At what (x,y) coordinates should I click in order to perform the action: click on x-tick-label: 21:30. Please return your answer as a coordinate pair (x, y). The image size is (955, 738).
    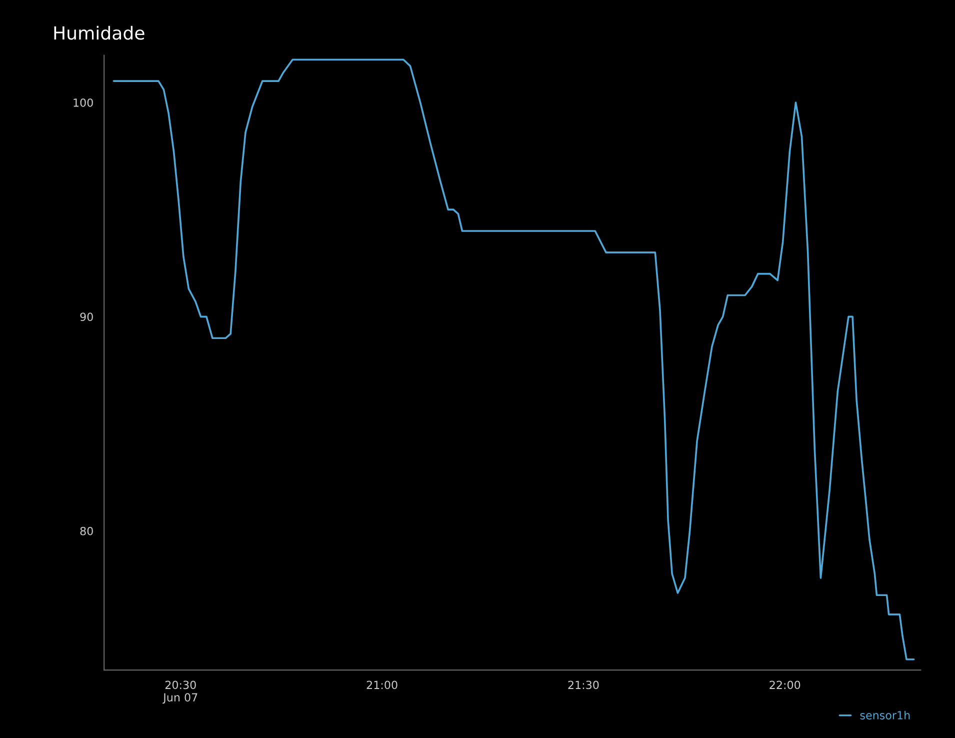
    Looking at the image, I should click on (583, 685).